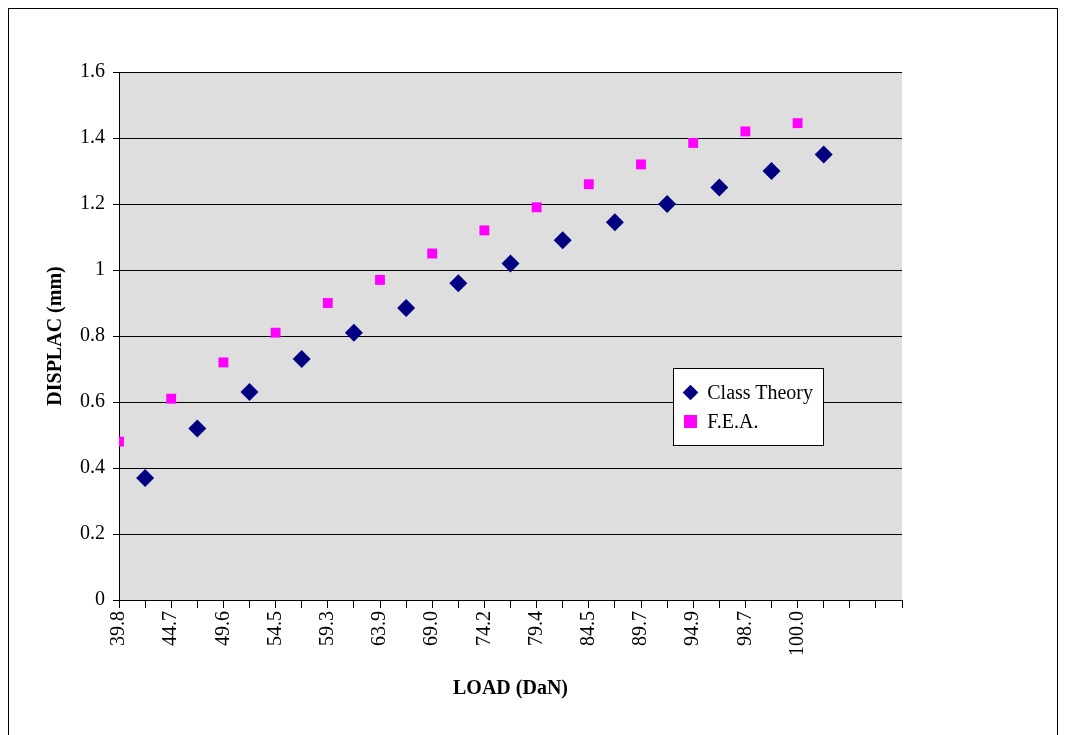  I want to click on x-tick-label: 100.0, so click(795, 633).